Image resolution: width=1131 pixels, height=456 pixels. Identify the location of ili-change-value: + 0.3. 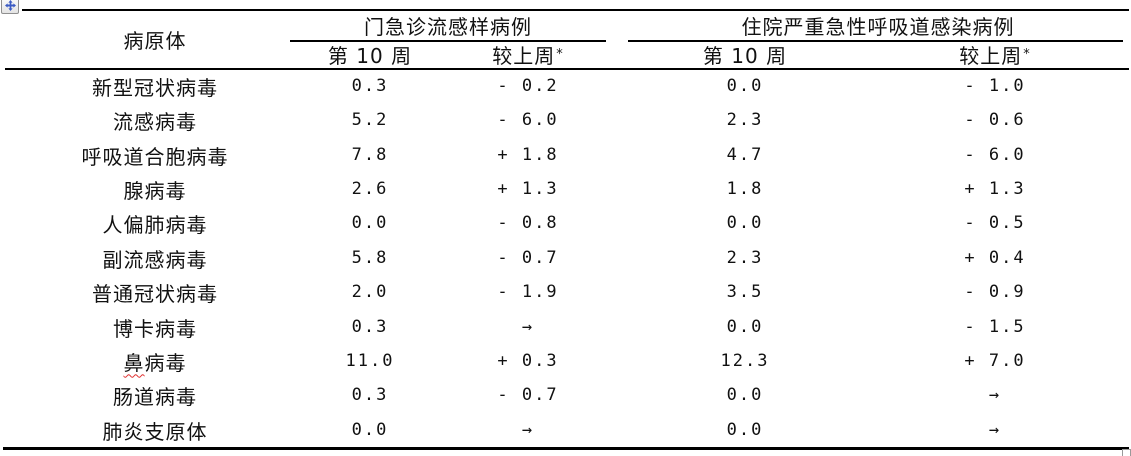
(528, 361).